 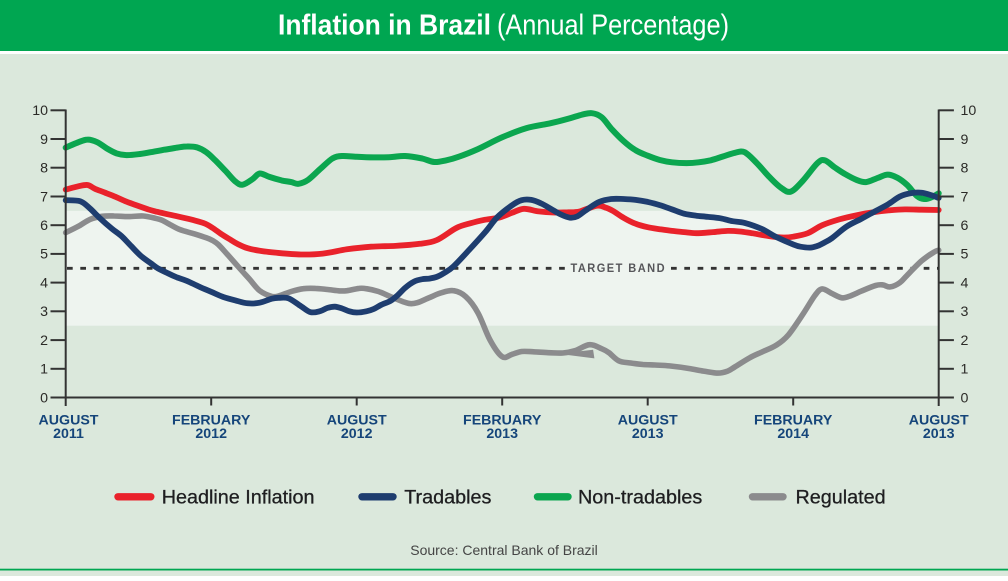 What do you see at coordinates (447, 498) in the screenshot?
I see `svg-text: Tradables` at bounding box center [447, 498].